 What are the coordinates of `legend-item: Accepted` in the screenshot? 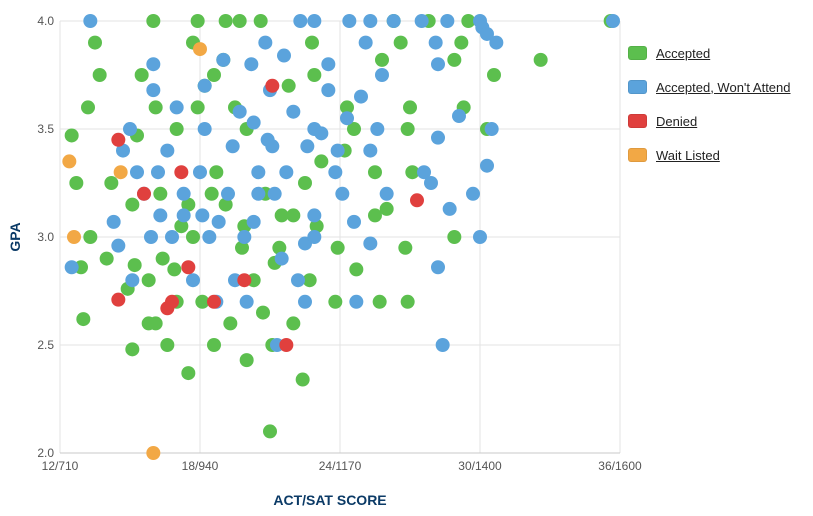 It's located at (709, 53).